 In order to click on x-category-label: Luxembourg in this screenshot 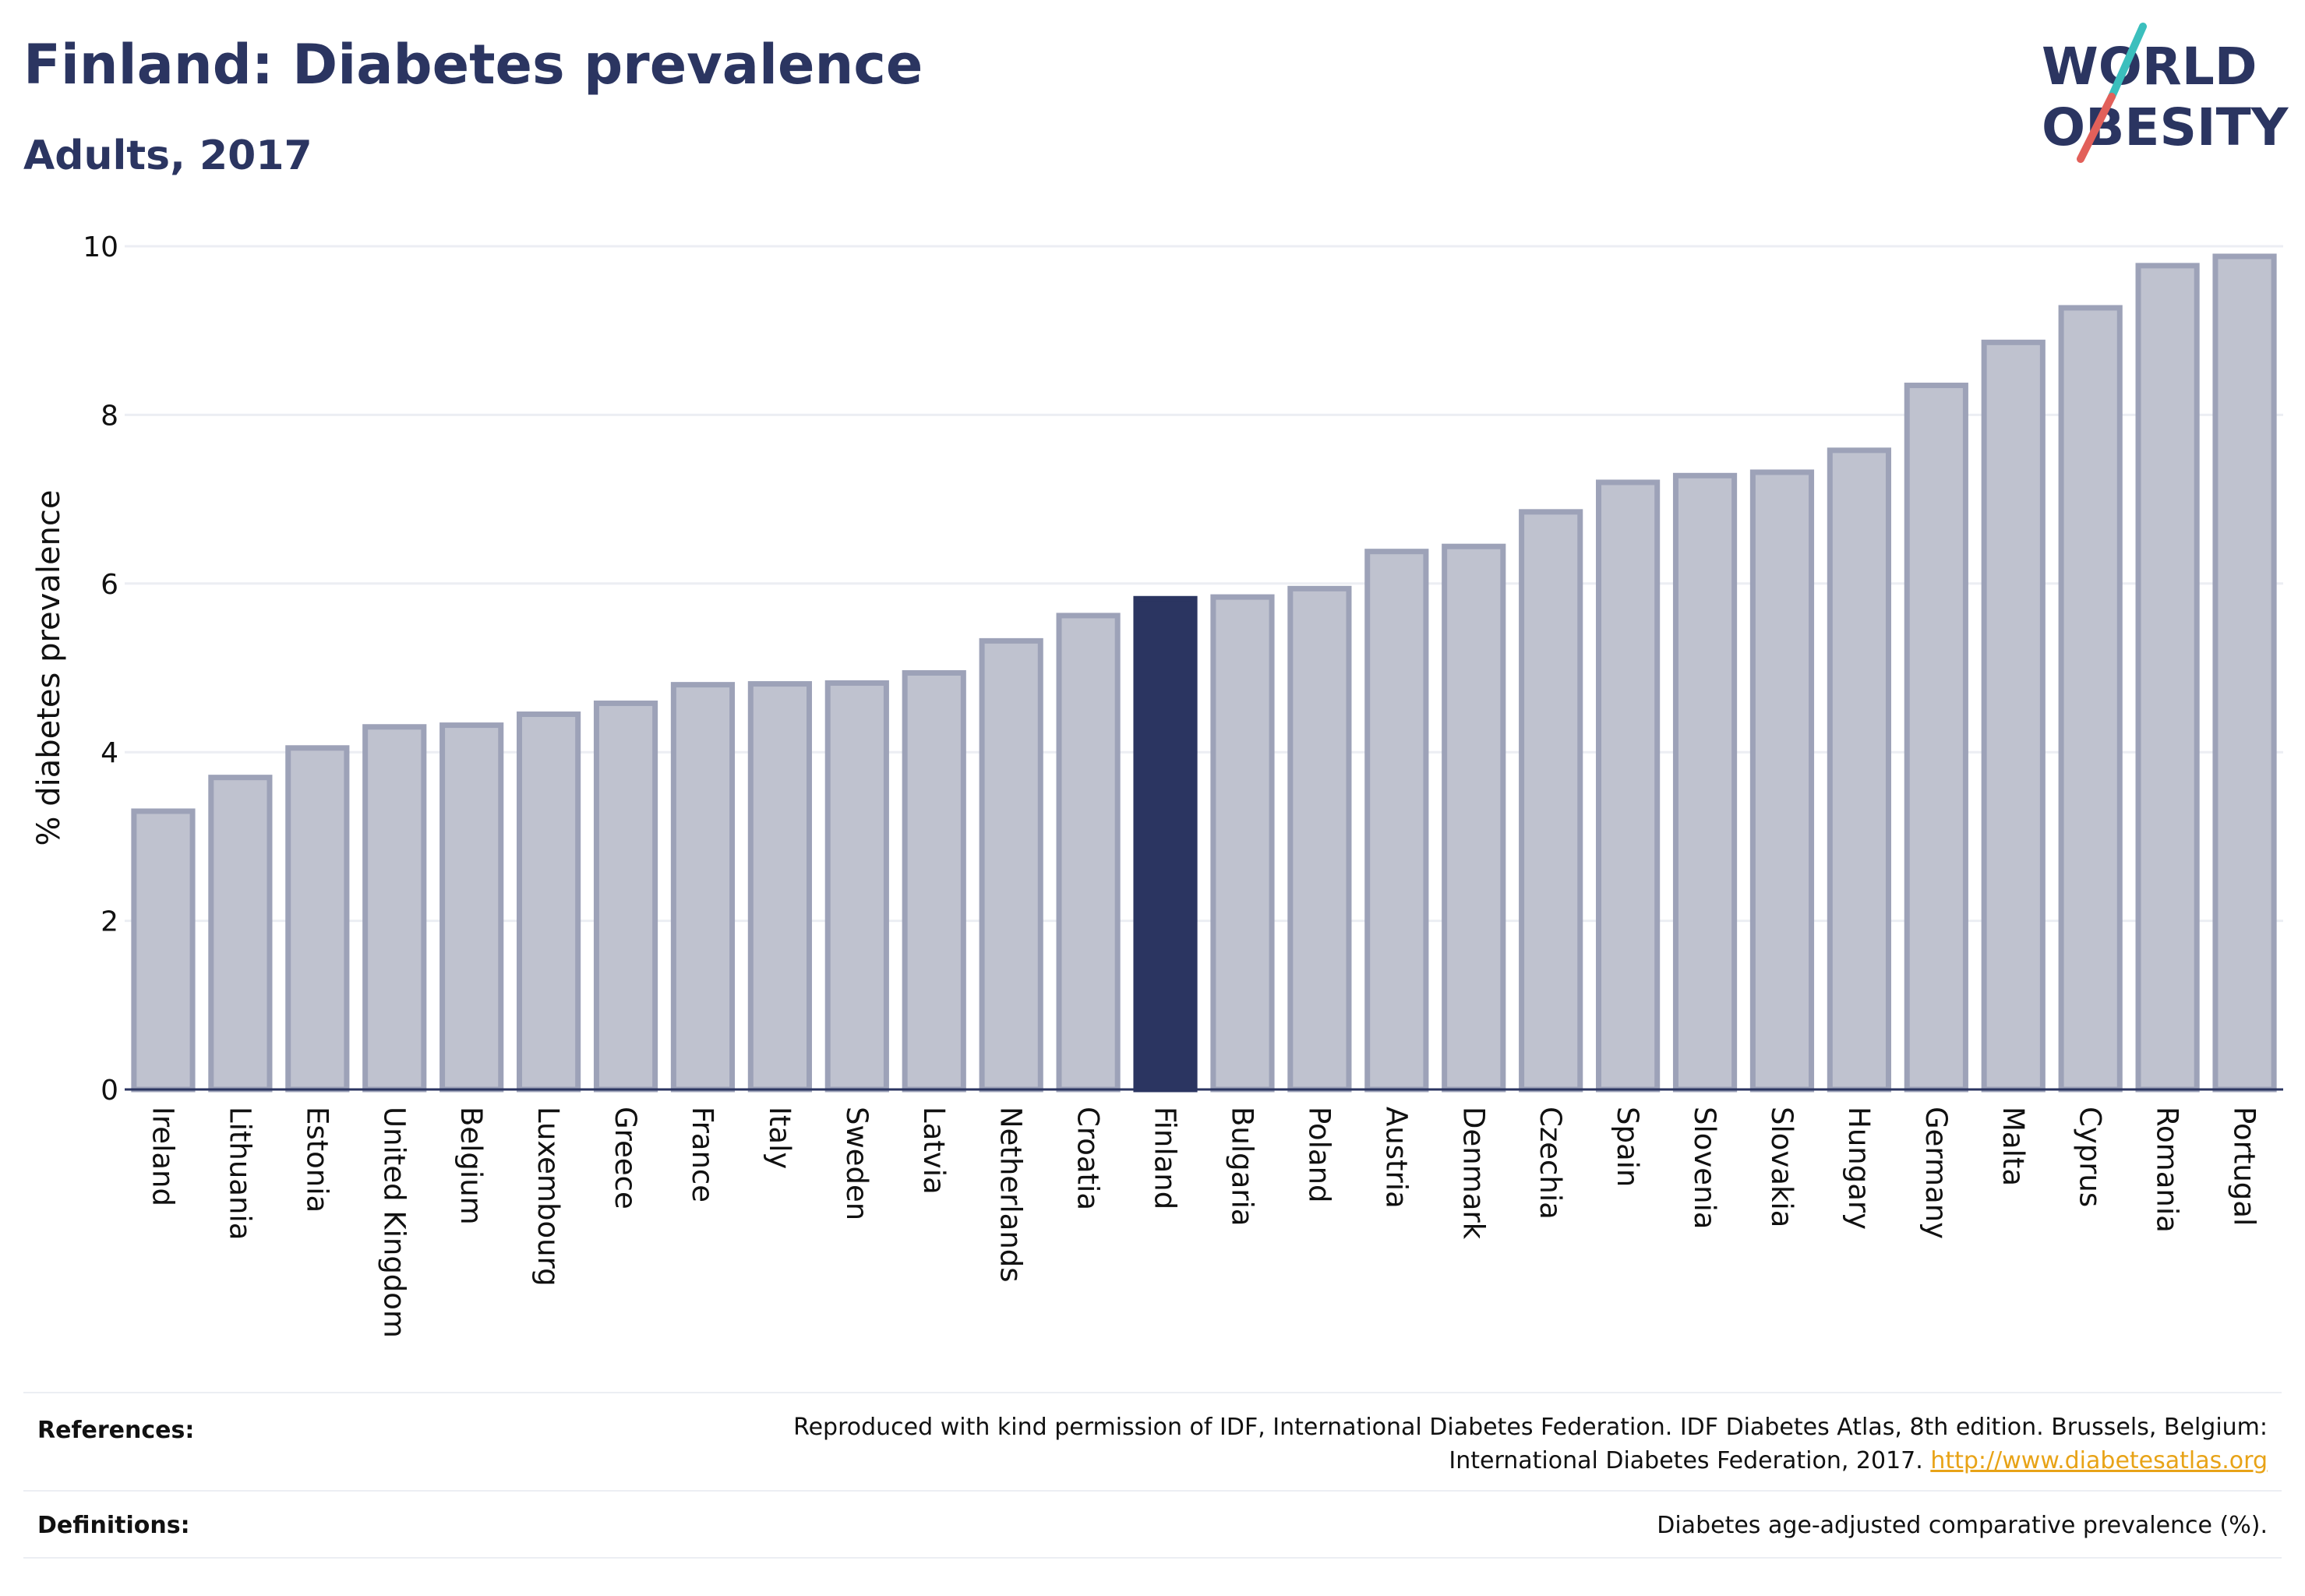, I will do `click(548, 1197)`.